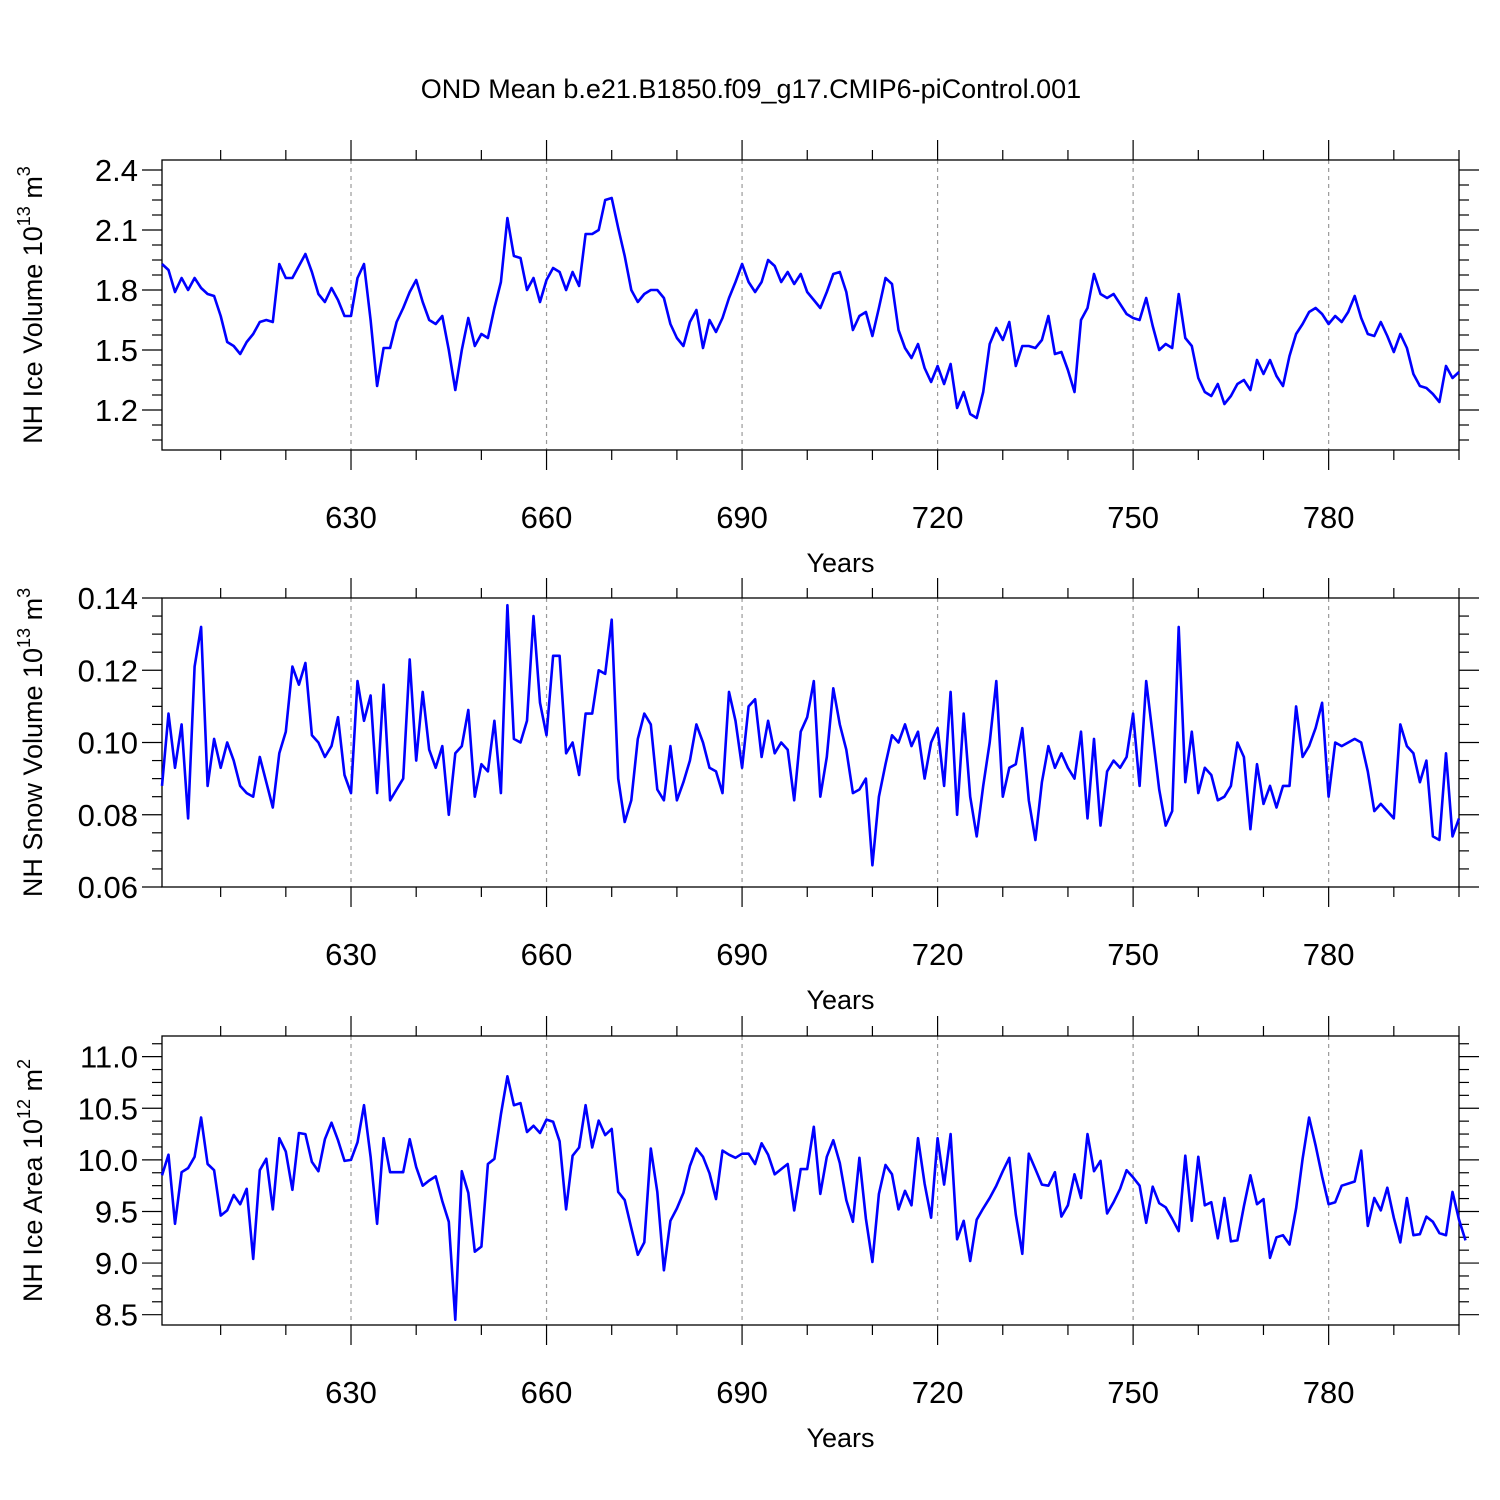 This screenshot has width=1500, height=1500. I want to click on y-axis-title: NH Snow Volume 1013 m3, so click(31, 742).